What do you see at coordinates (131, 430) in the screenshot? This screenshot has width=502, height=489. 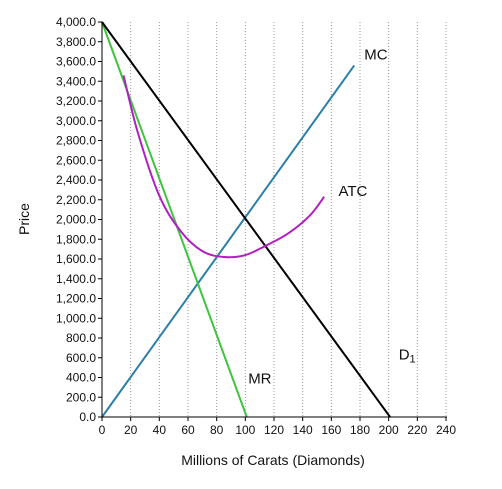 I see `x-tick-label: 20` at bounding box center [131, 430].